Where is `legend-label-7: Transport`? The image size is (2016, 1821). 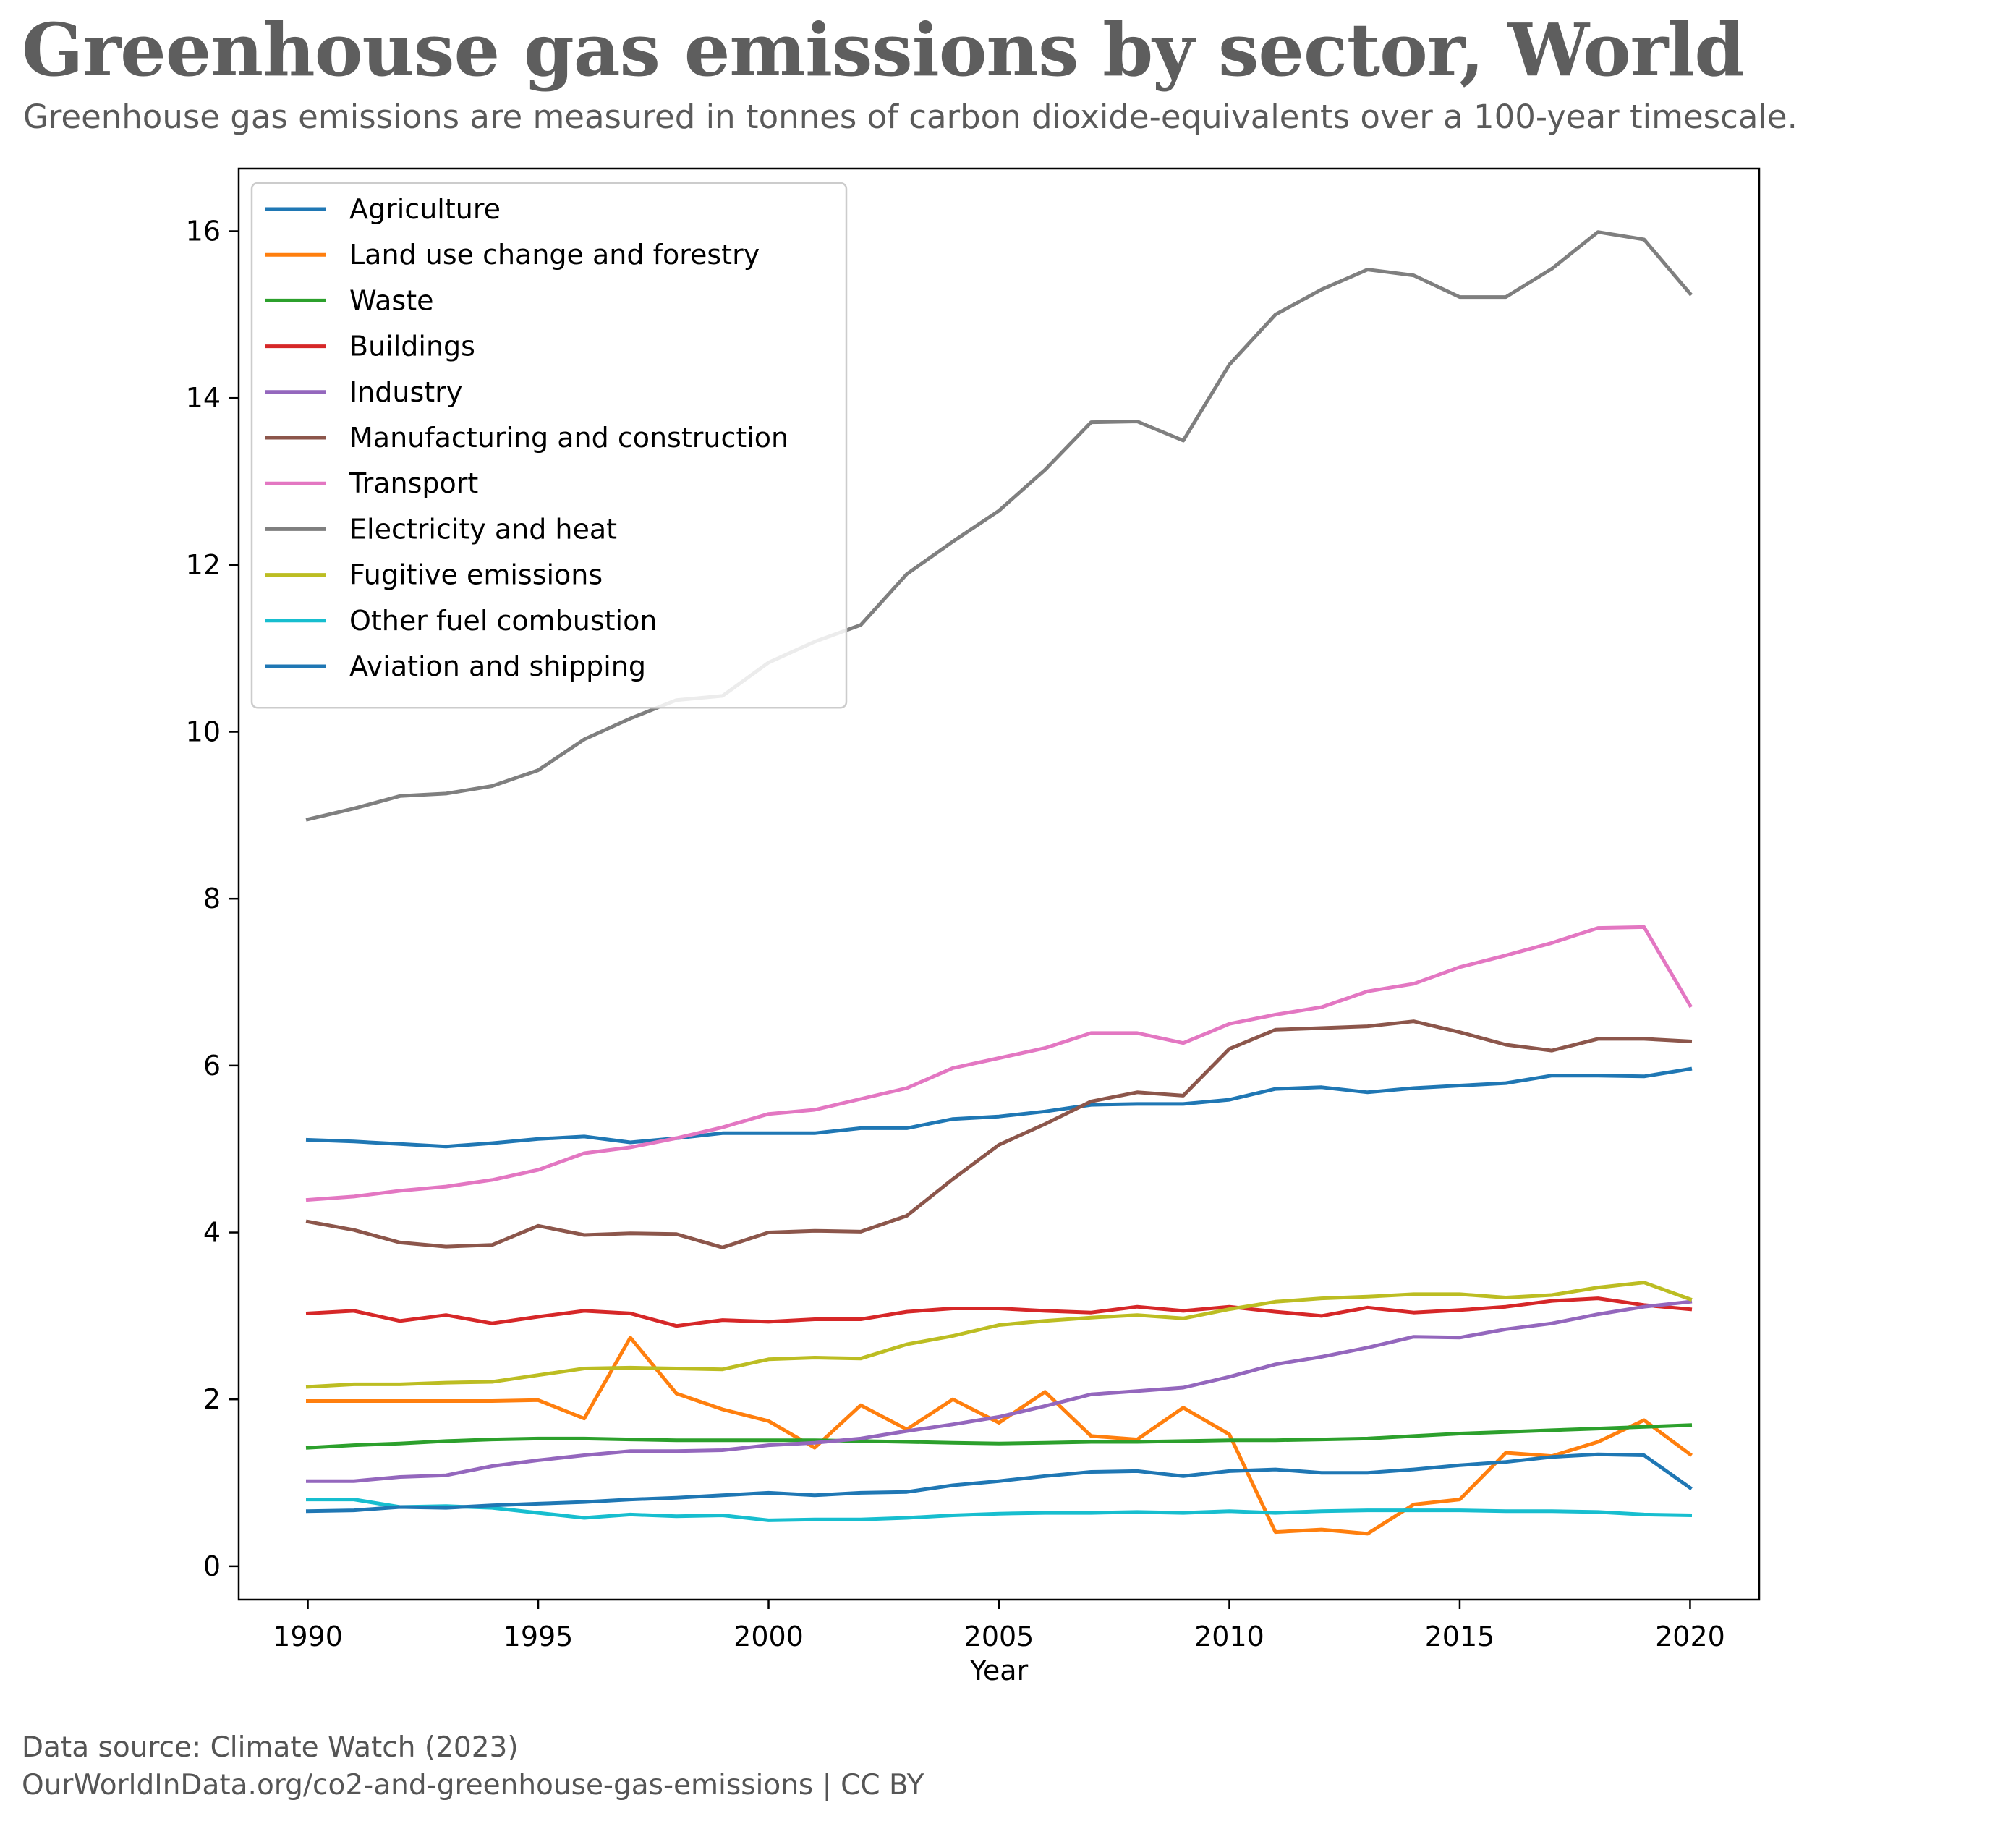 legend-label-7: Transport is located at coordinates (413, 483).